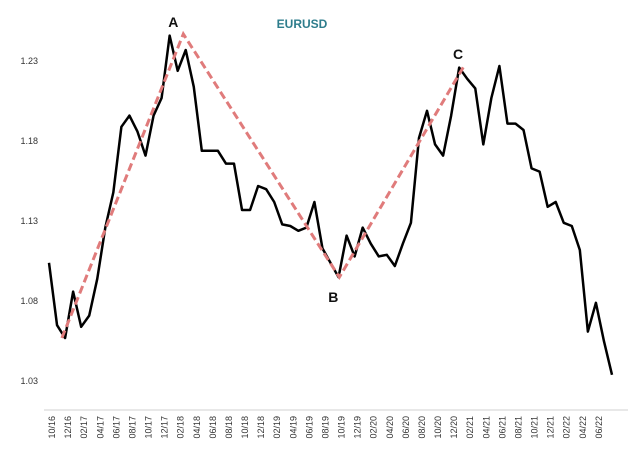 The width and height of the screenshot is (630, 452). I want to click on x-tick-label: 12/17, so click(165, 427).